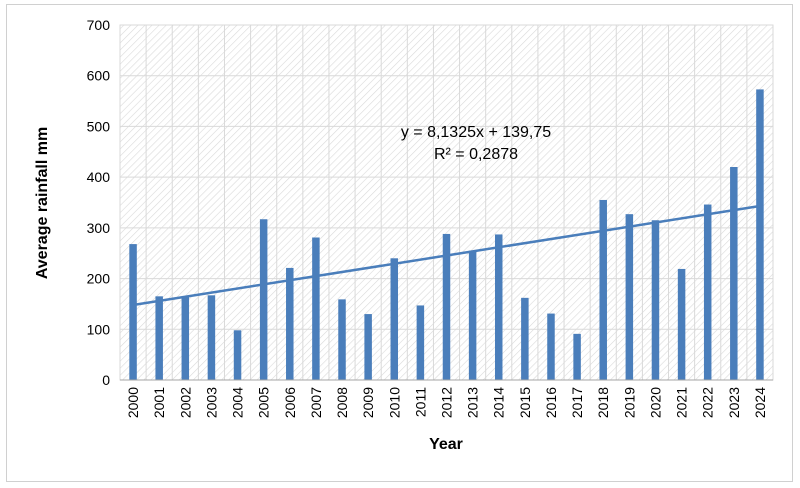 This screenshot has width=800, height=488. Describe the element at coordinates (238, 402) in the screenshot. I see `x-tick-label: 2004` at that location.